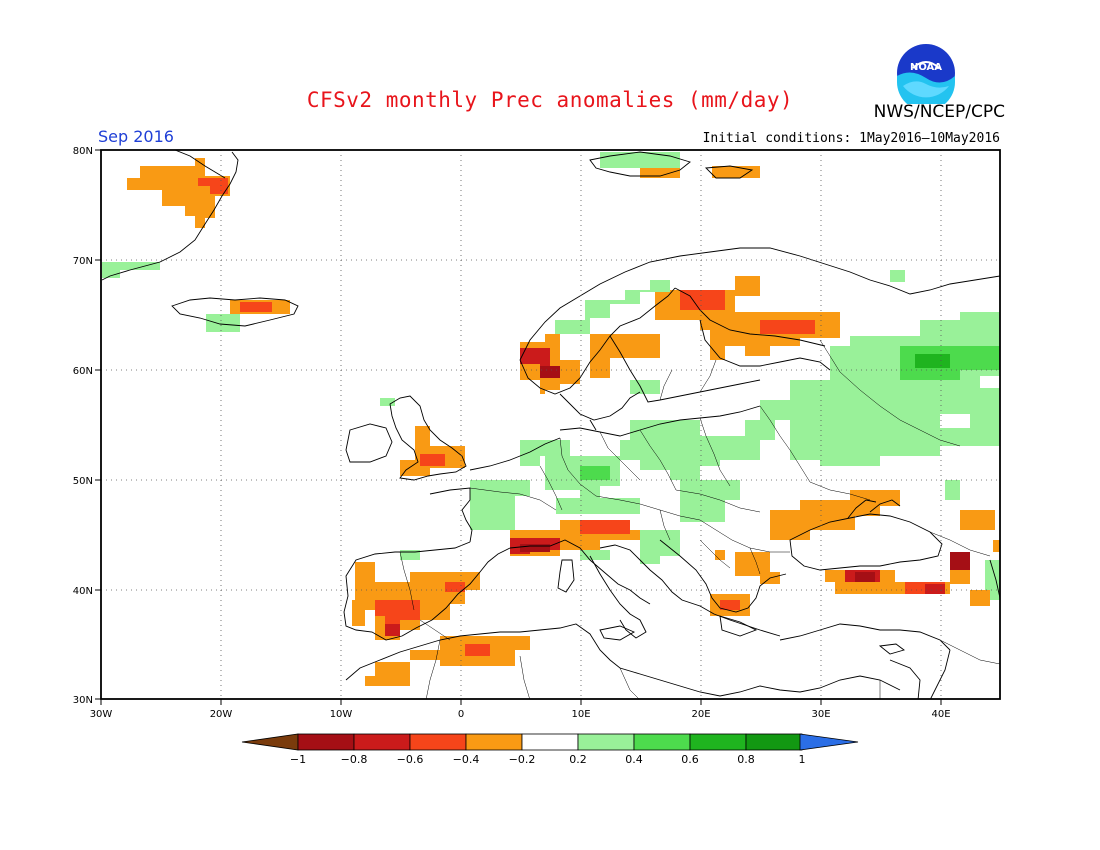 The image size is (1100, 850). Describe the element at coordinates (354, 759) in the screenshot. I see `colorbar-label: −0.8` at that location.